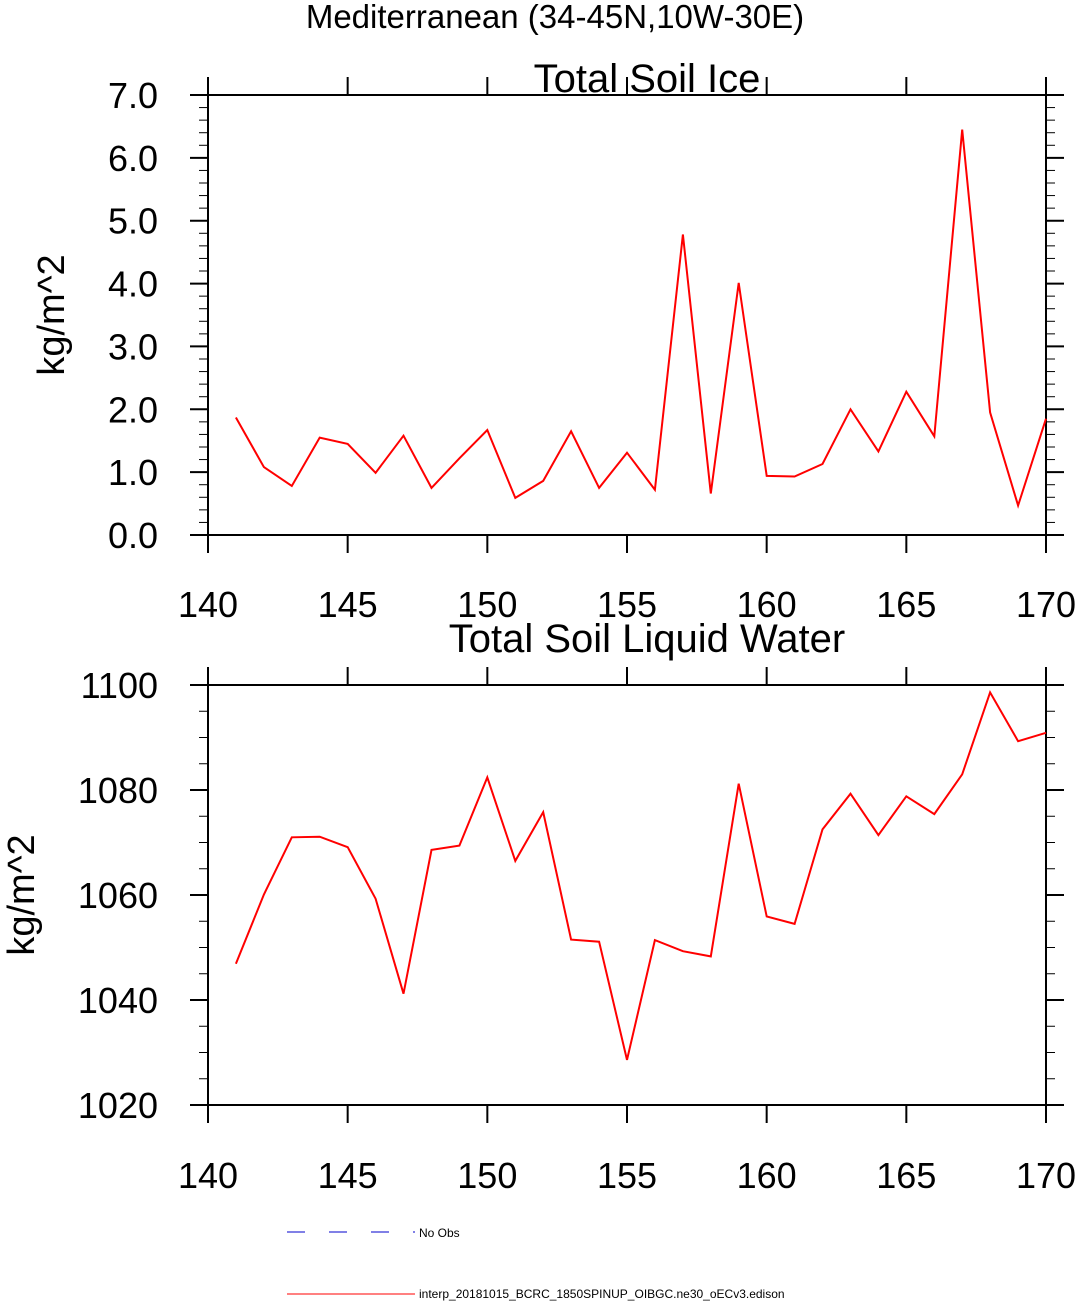  Describe the element at coordinates (133, 95) in the screenshot. I see `soil-ice-ytick-label: 7.0` at that location.